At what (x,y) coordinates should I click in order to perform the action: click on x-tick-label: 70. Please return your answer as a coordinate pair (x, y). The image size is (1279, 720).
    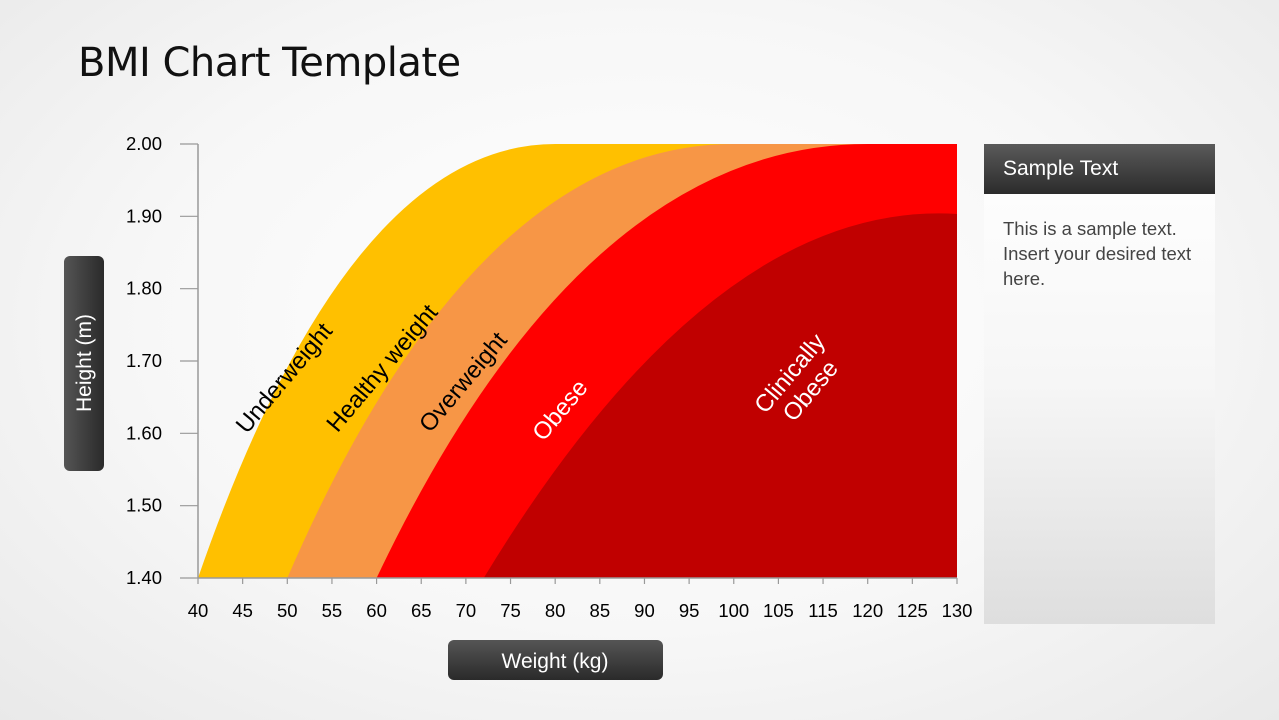
    Looking at the image, I should click on (466, 610).